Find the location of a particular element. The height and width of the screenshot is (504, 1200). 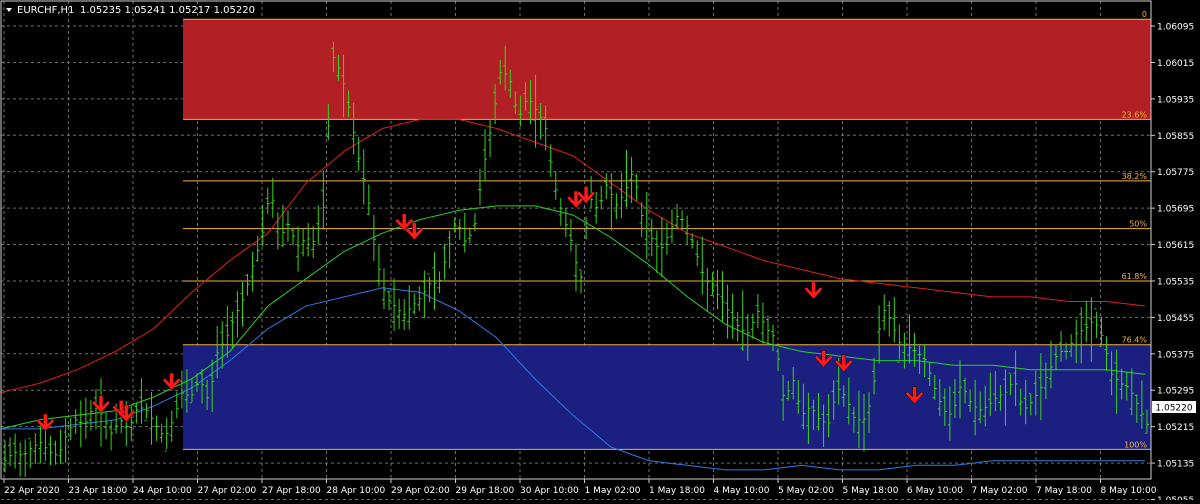

x-tick-label: 4 May 10:00 is located at coordinates (742, 491).